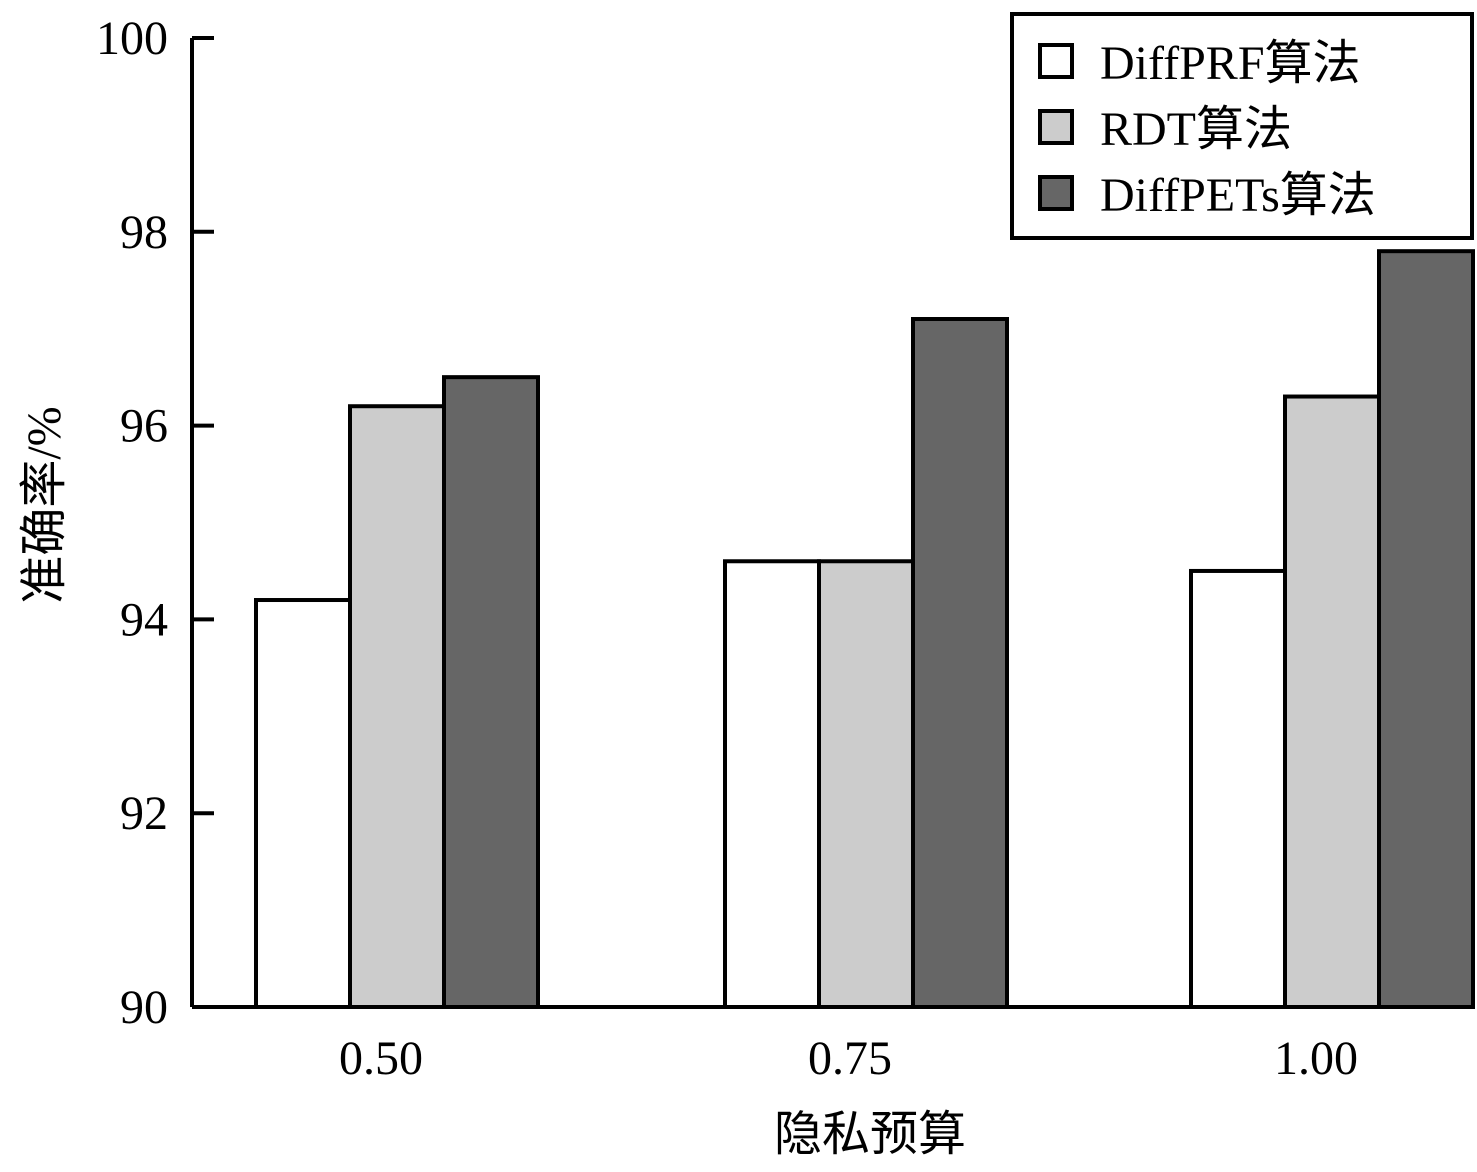 The height and width of the screenshot is (1172, 1477). I want to click on y-tick-label: 98, so click(144, 232).